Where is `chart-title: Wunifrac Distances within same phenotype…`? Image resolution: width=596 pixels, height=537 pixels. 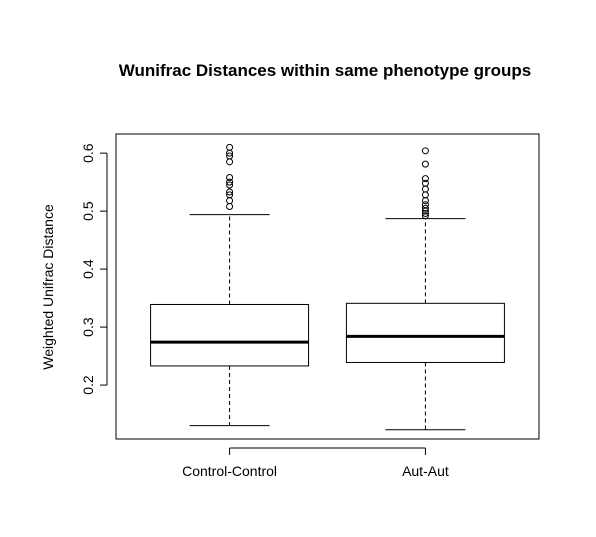
chart-title: Wunifrac Distances within same phenotype… is located at coordinates (325, 70).